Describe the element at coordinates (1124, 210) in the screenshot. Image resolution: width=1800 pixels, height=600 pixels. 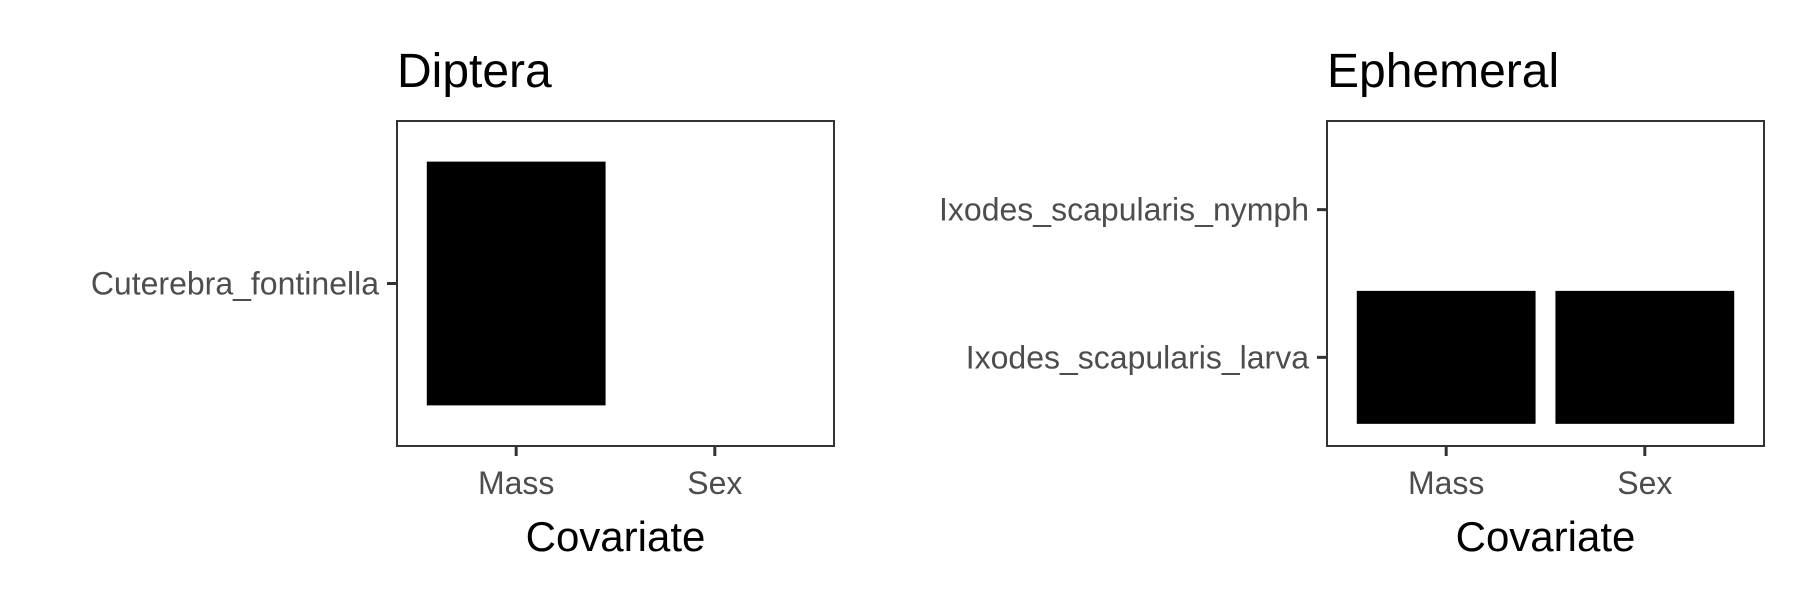
I see `y-tick-label: Ixodes_scapularis_nymph` at that location.